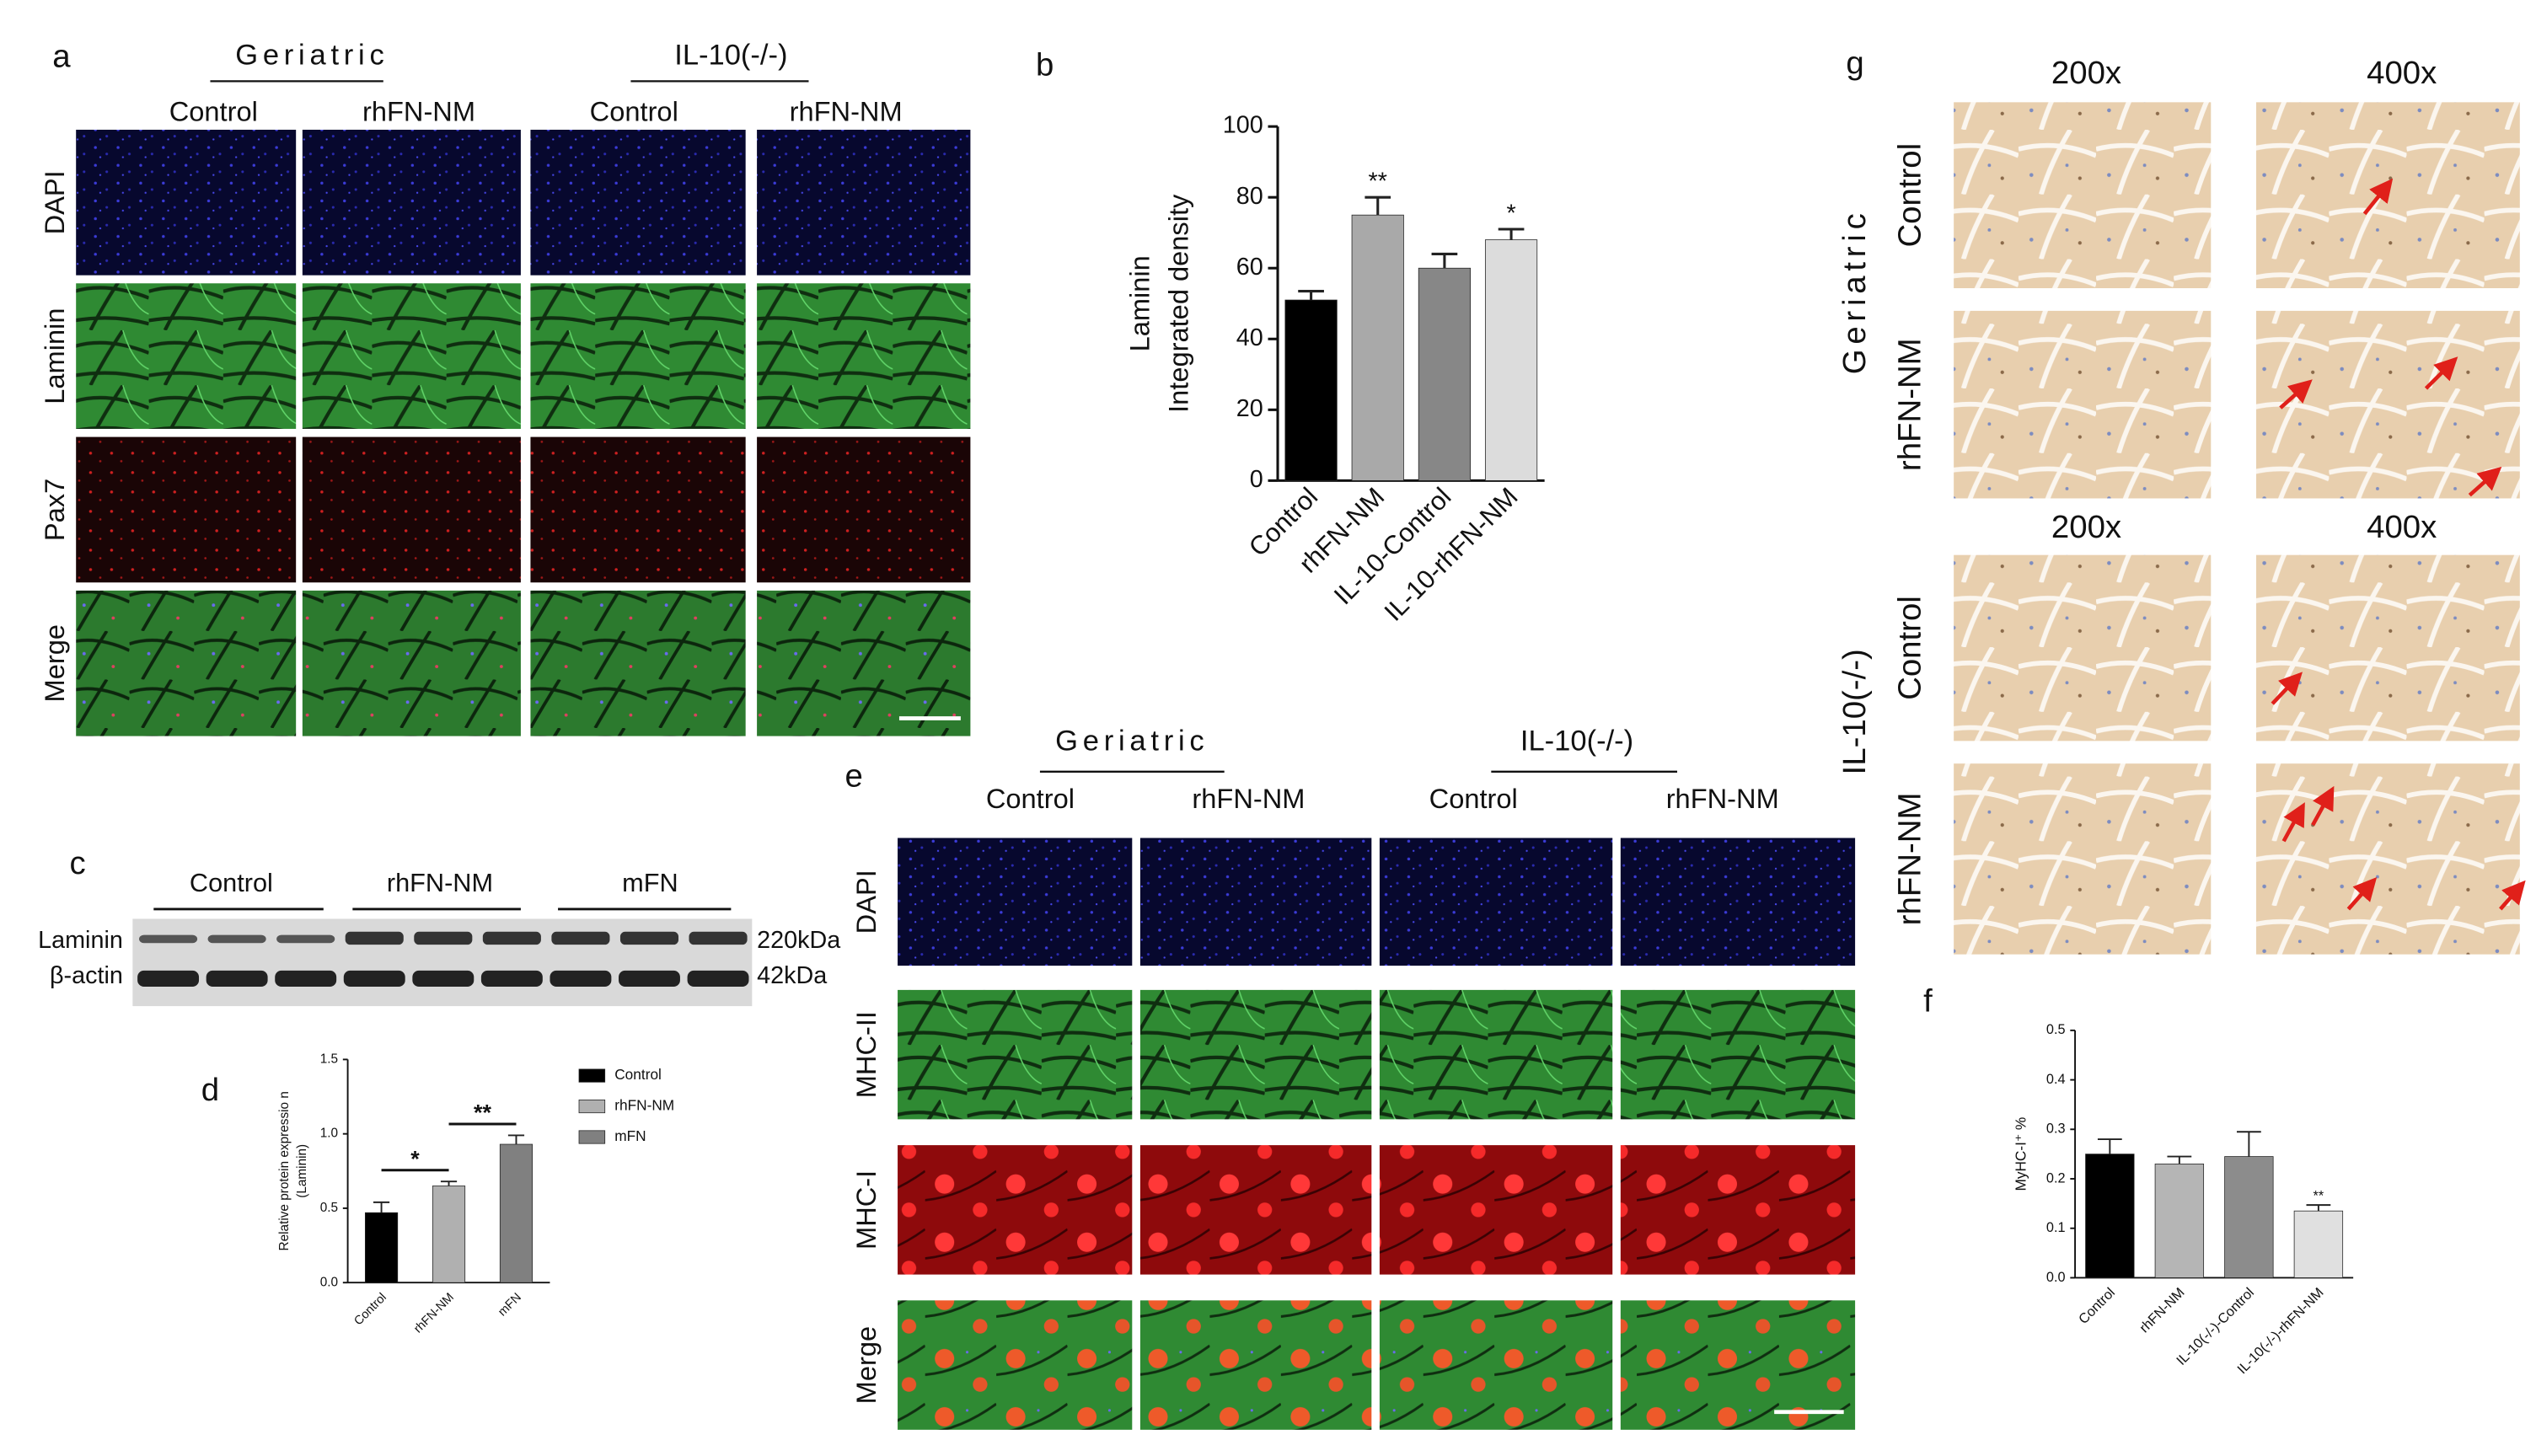  Describe the element at coordinates (285, 1170) in the screenshot. I see `y-axis-label: Relative protein expressio n` at that location.